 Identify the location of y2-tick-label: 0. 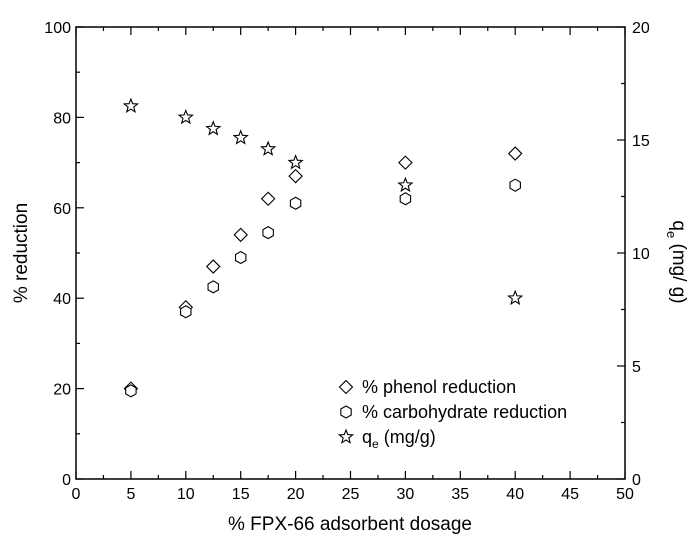
(636, 480).